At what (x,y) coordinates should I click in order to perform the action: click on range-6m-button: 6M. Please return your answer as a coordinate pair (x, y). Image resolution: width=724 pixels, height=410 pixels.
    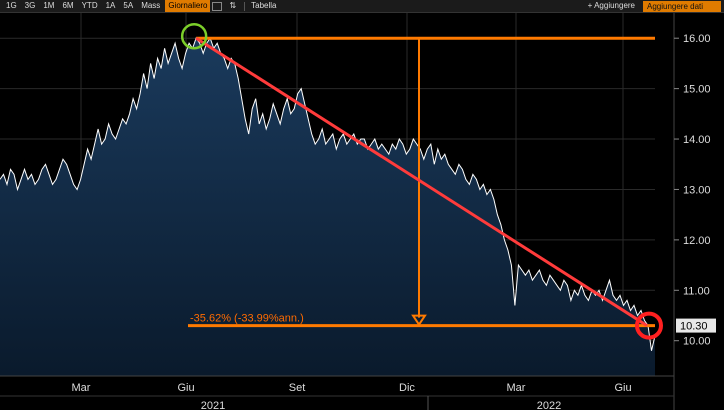
    Looking at the image, I should click on (68, 5).